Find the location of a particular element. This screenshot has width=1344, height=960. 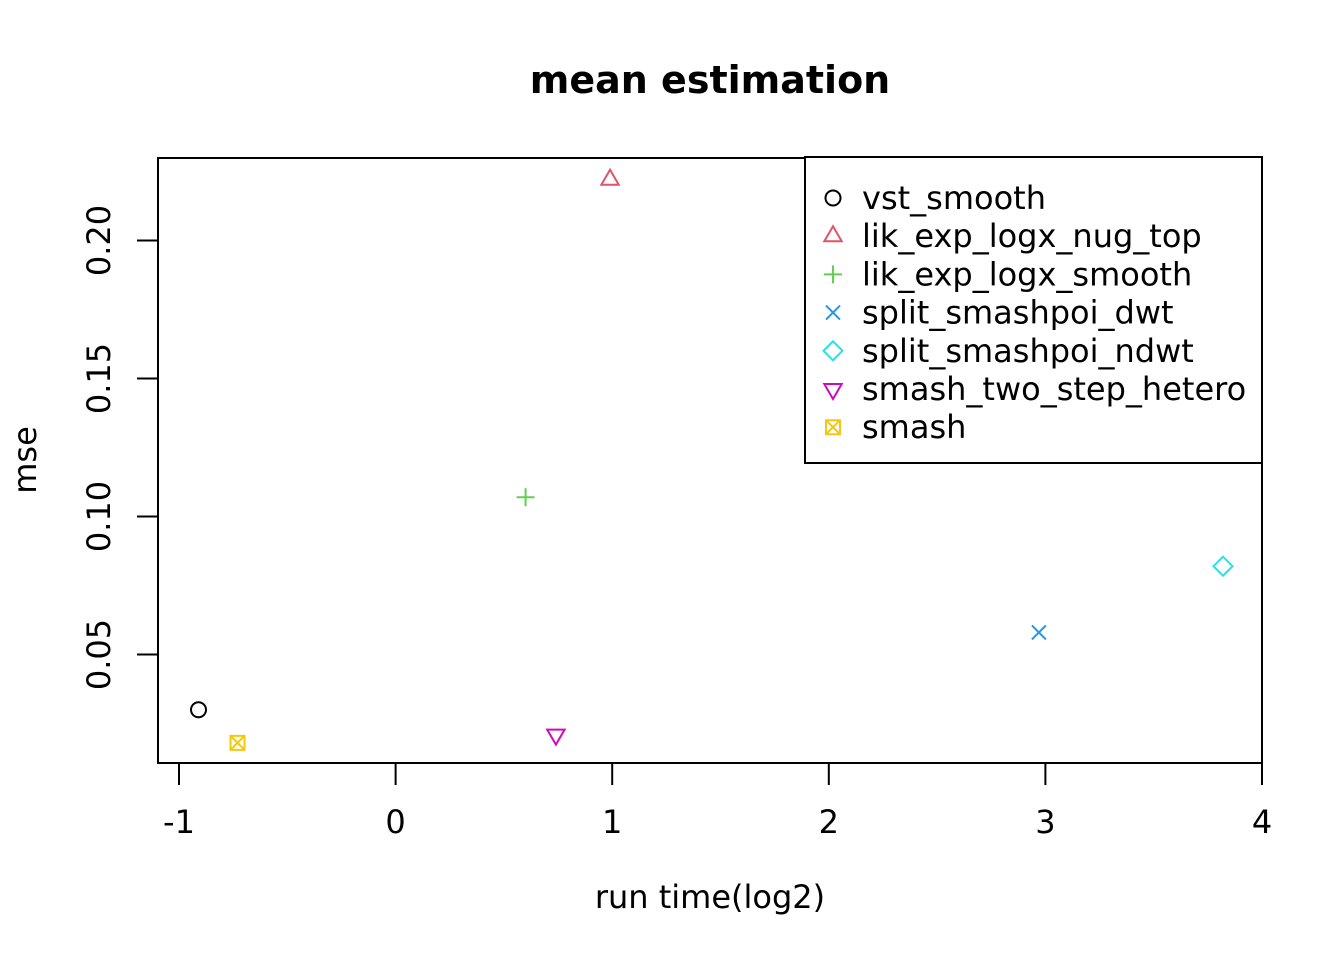

legend-item-label: lik_exp_logx_nug_top is located at coordinates (1032, 236).